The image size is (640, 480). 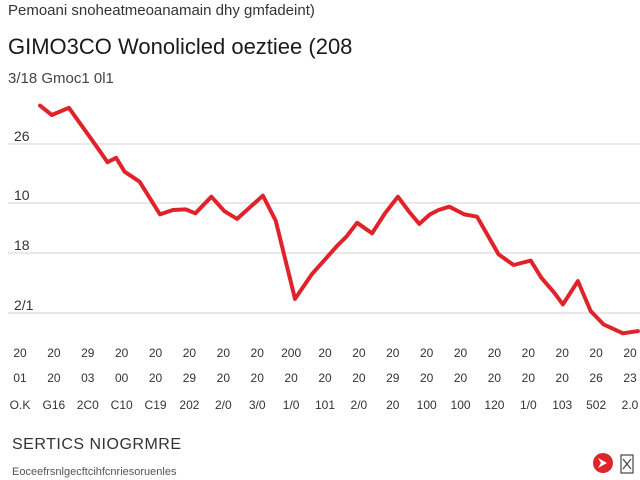 What do you see at coordinates (122, 378) in the screenshot?
I see `x-tick-label: 00` at bounding box center [122, 378].